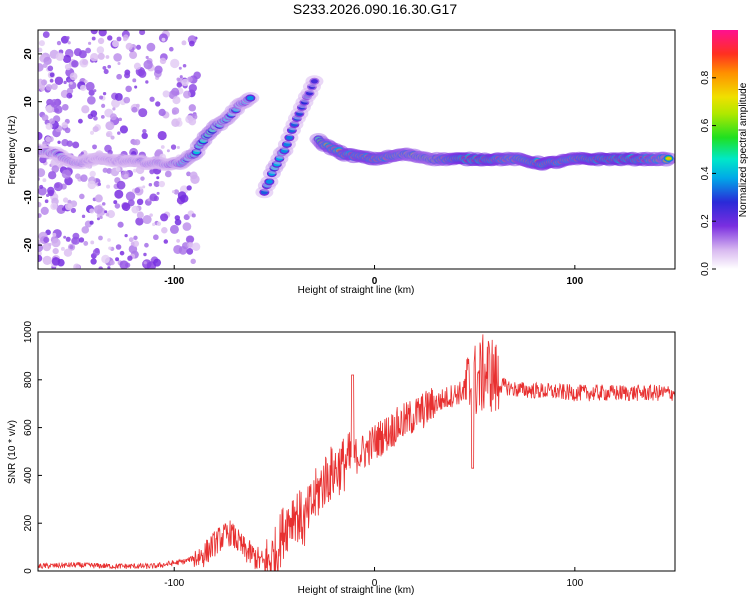 The height and width of the screenshot is (600, 750). What do you see at coordinates (705, 125) in the screenshot?
I see `colorbar-tick-label: 0.6` at bounding box center [705, 125].